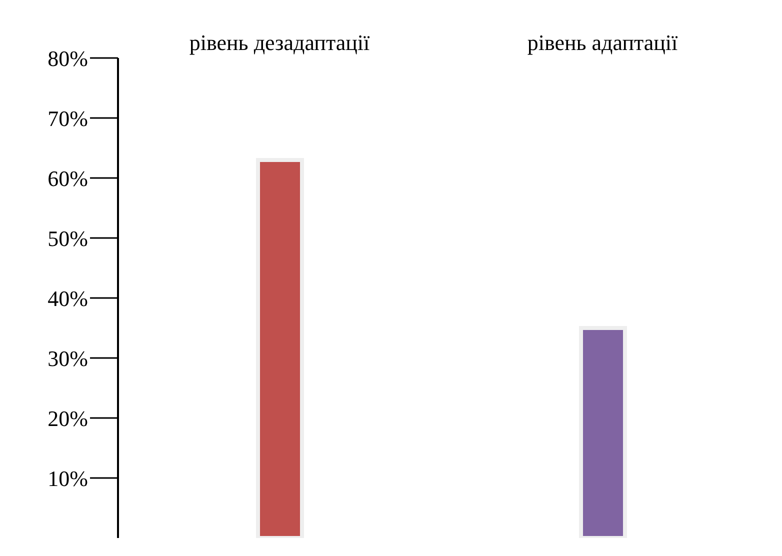  Describe the element at coordinates (279, 42) in the screenshot. I see `x-tick-label: рівень дезадаптації` at that location.